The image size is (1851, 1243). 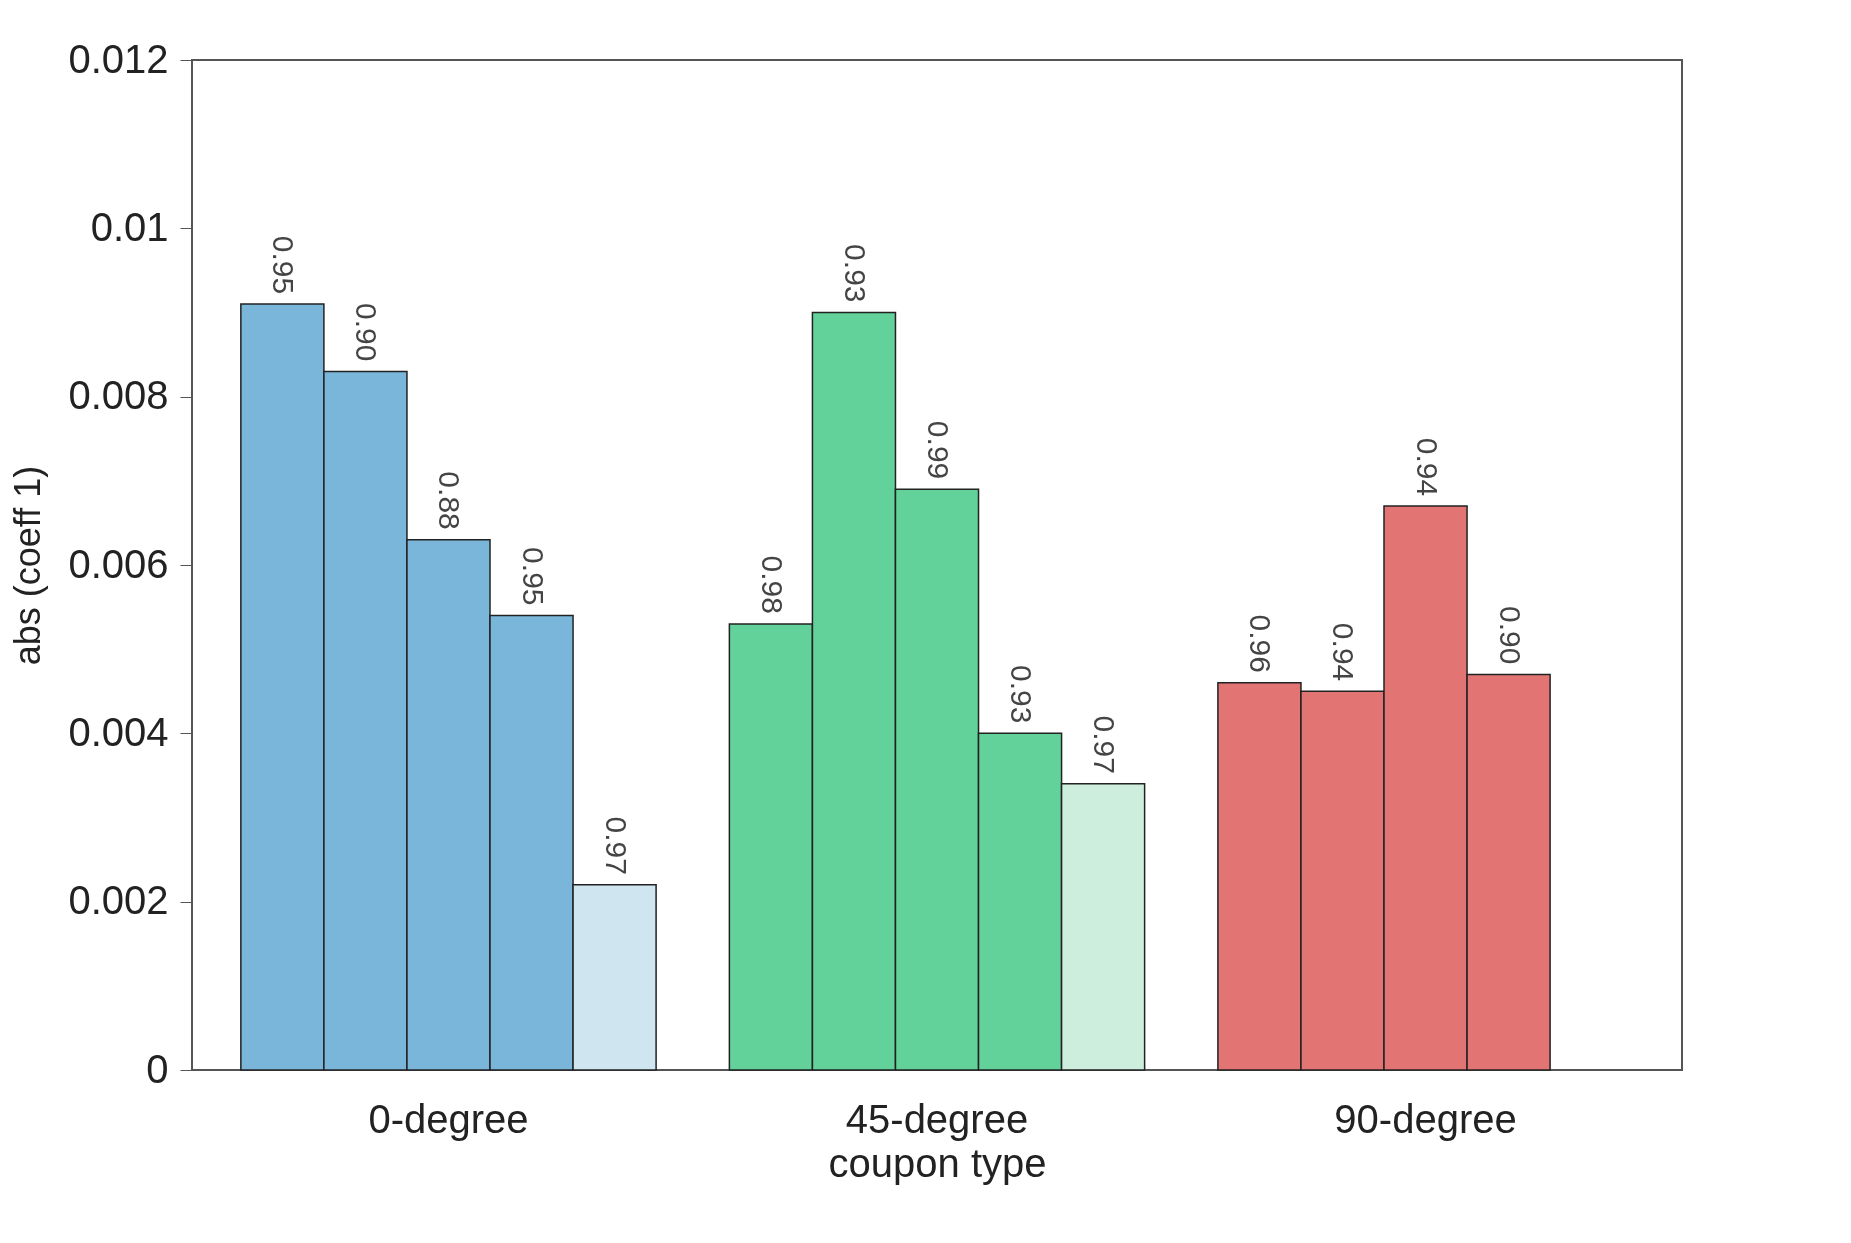 What do you see at coordinates (1425, 1118) in the screenshot?
I see `x-tick-label: 90-degree` at bounding box center [1425, 1118].